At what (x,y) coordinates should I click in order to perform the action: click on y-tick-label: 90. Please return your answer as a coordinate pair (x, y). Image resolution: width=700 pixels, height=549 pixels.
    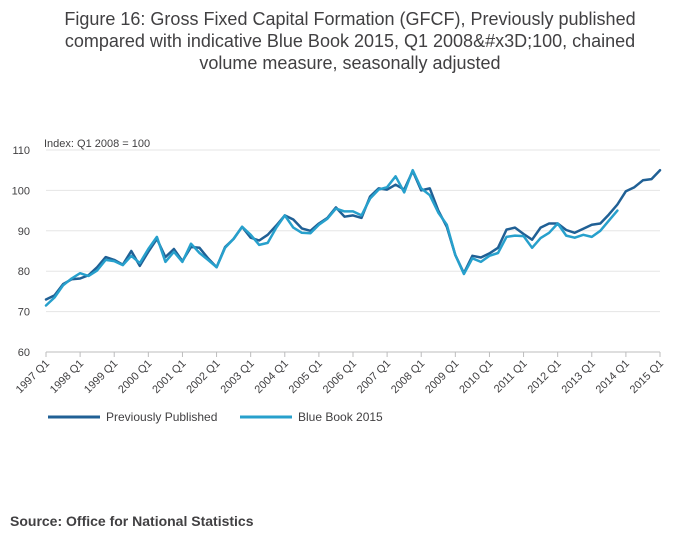
    Looking at the image, I should click on (24, 232).